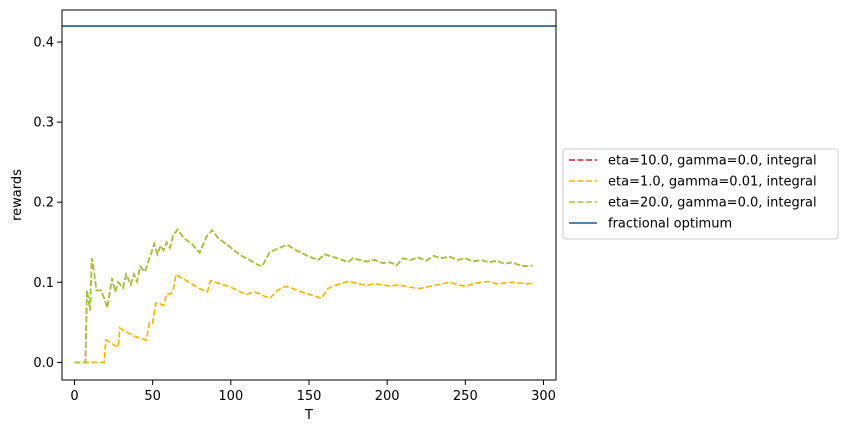  What do you see at coordinates (17, 195) in the screenshot?
I see `y-axis-label: rewards` at bounding box center [17, 195].